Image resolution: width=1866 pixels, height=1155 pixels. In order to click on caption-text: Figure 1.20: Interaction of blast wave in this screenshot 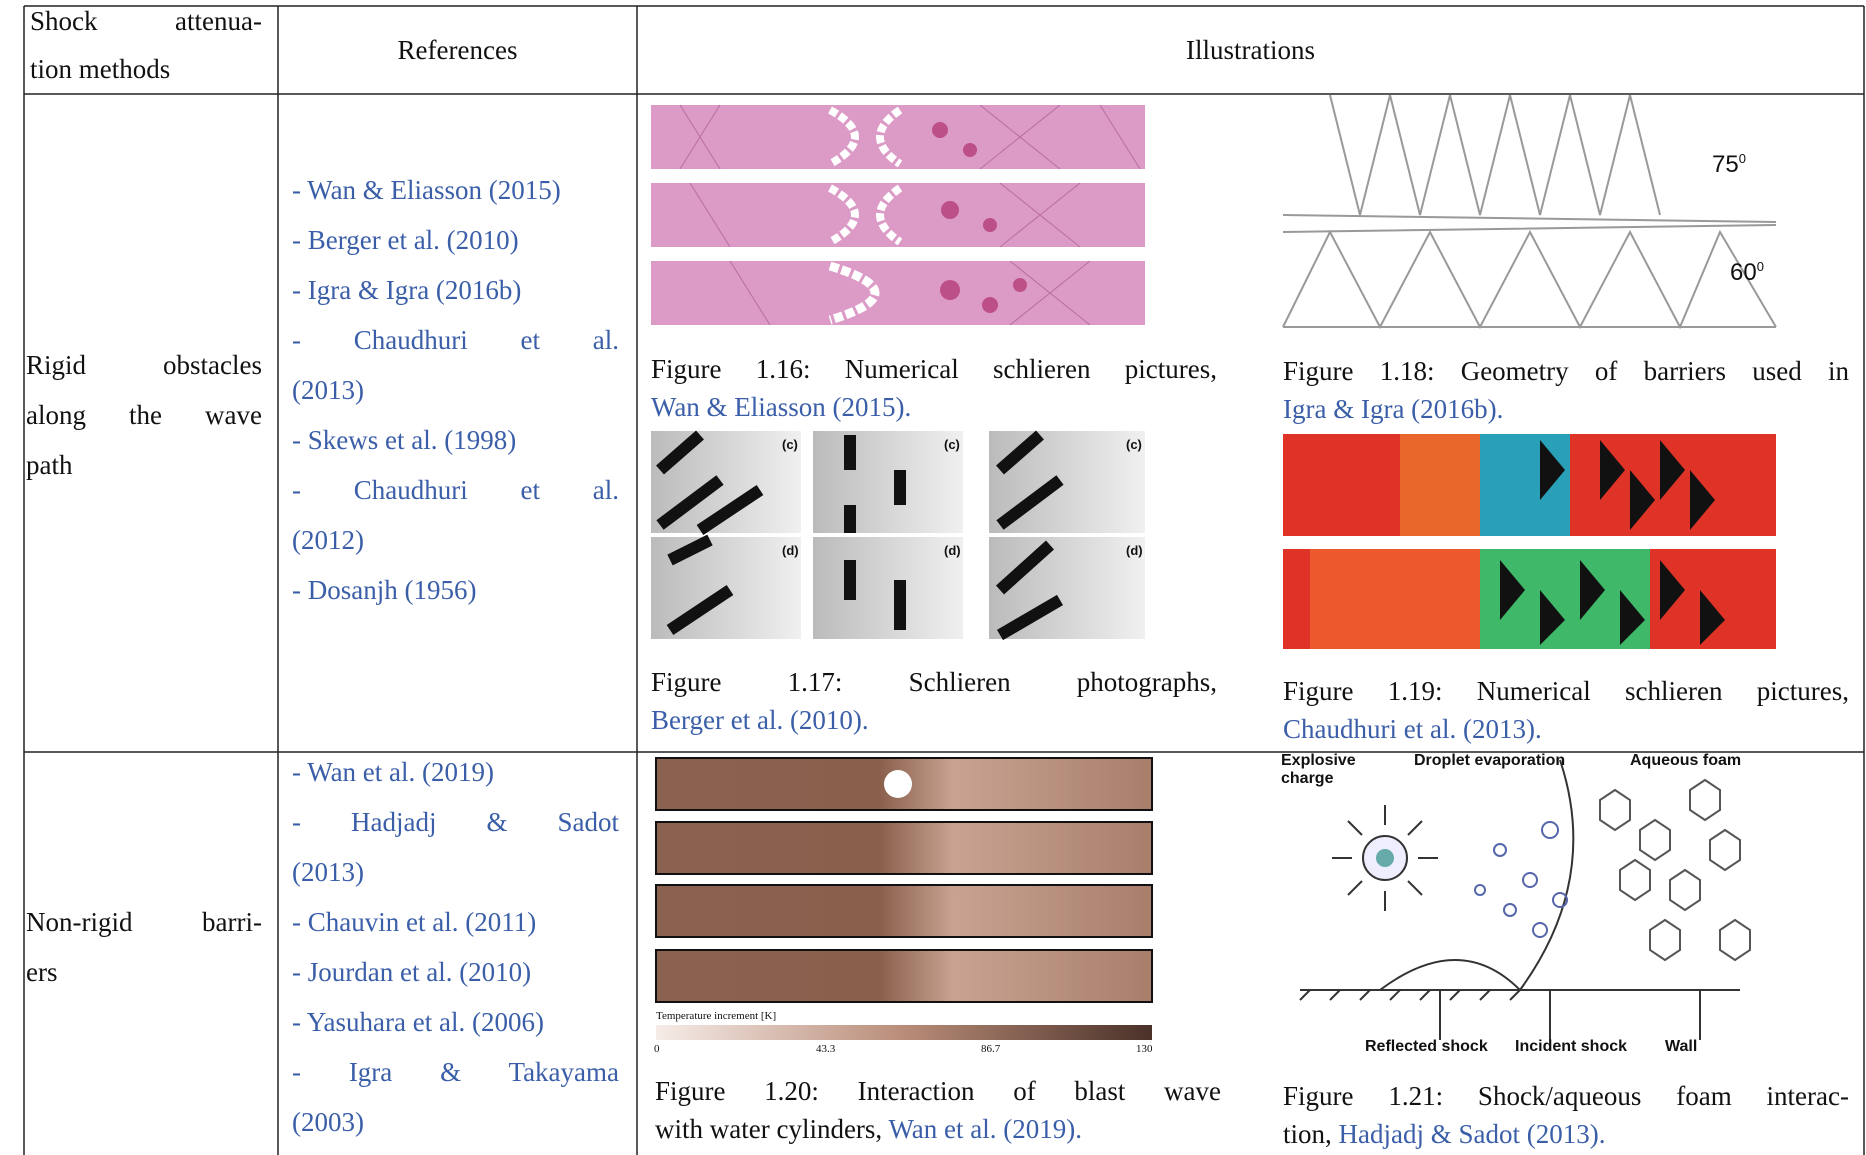, I will do `click(938, 1091)`.